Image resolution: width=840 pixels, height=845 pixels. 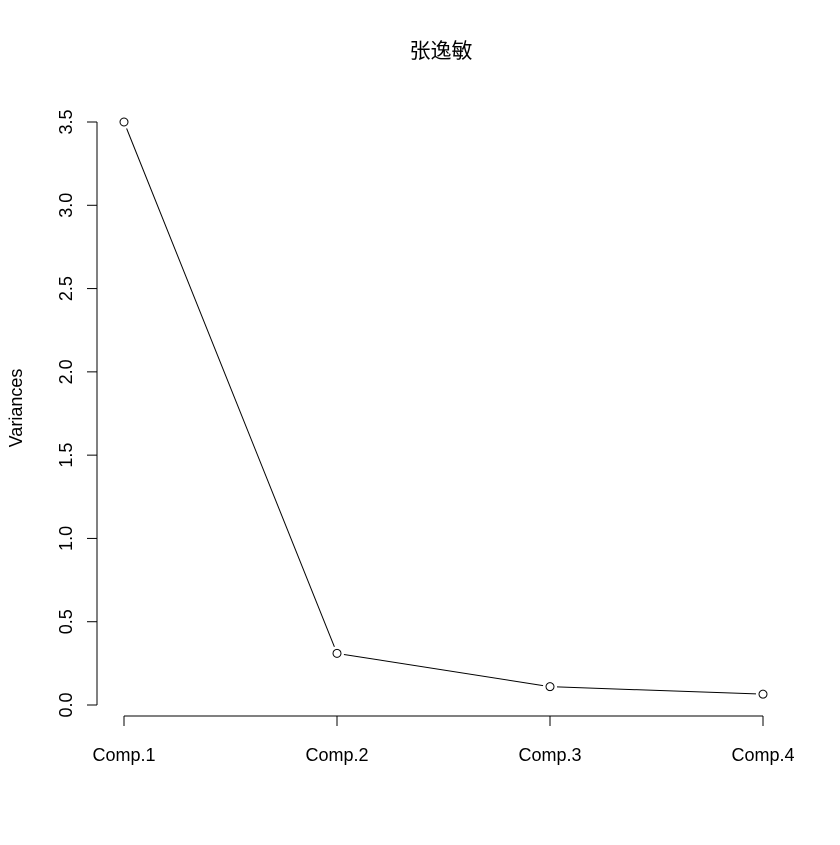 I want to click on x-ticks: Comp.1 Comp.2 Comp.3 Comp.4, so click(x=443, y=740).